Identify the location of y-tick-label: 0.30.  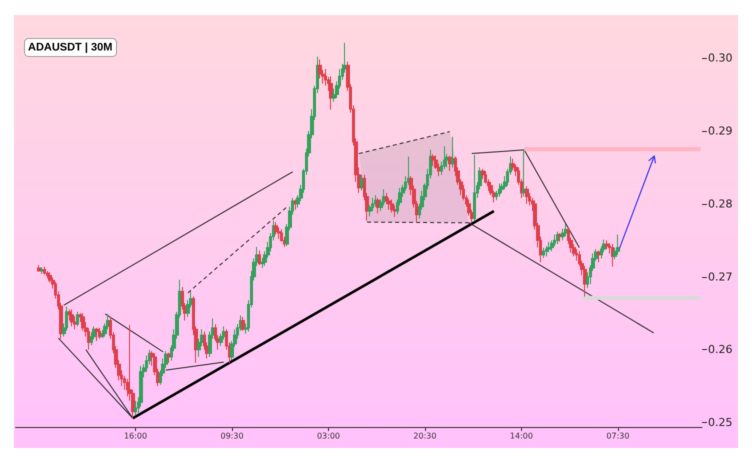
(720, 58).